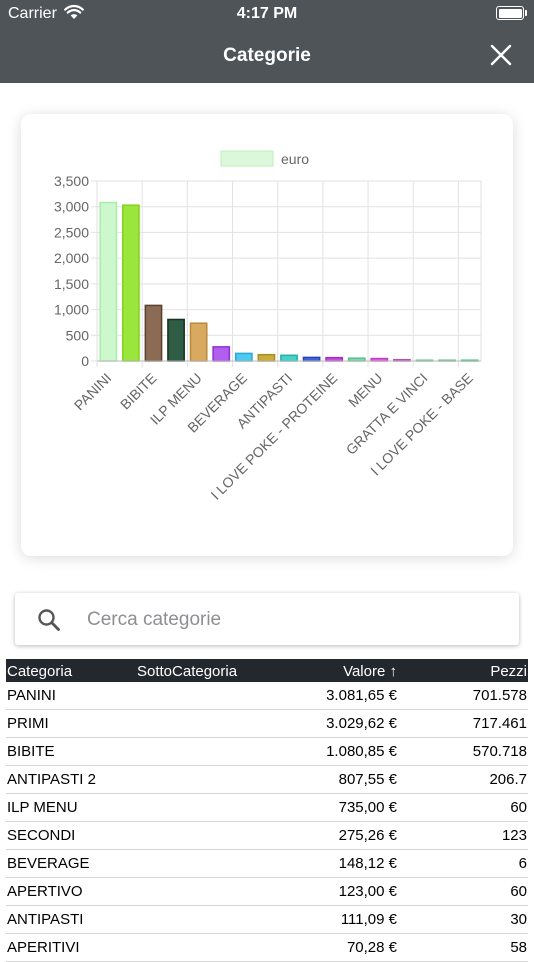 This screenshot has height=962, width=534. What do you see at coordinates (187, 671) in the screenshot?
I see `header-sottocategoria: SottoCategoria` at bounding box center [187, 671].